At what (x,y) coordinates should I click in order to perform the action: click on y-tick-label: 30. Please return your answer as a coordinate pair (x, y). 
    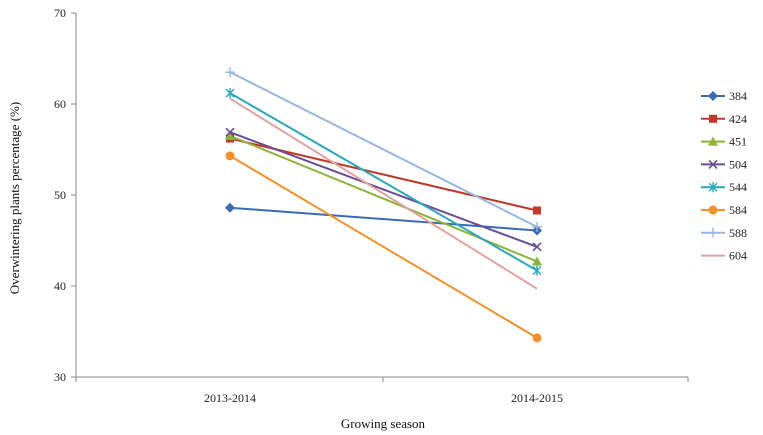
    Looking at the image, I should click on (60, 377).